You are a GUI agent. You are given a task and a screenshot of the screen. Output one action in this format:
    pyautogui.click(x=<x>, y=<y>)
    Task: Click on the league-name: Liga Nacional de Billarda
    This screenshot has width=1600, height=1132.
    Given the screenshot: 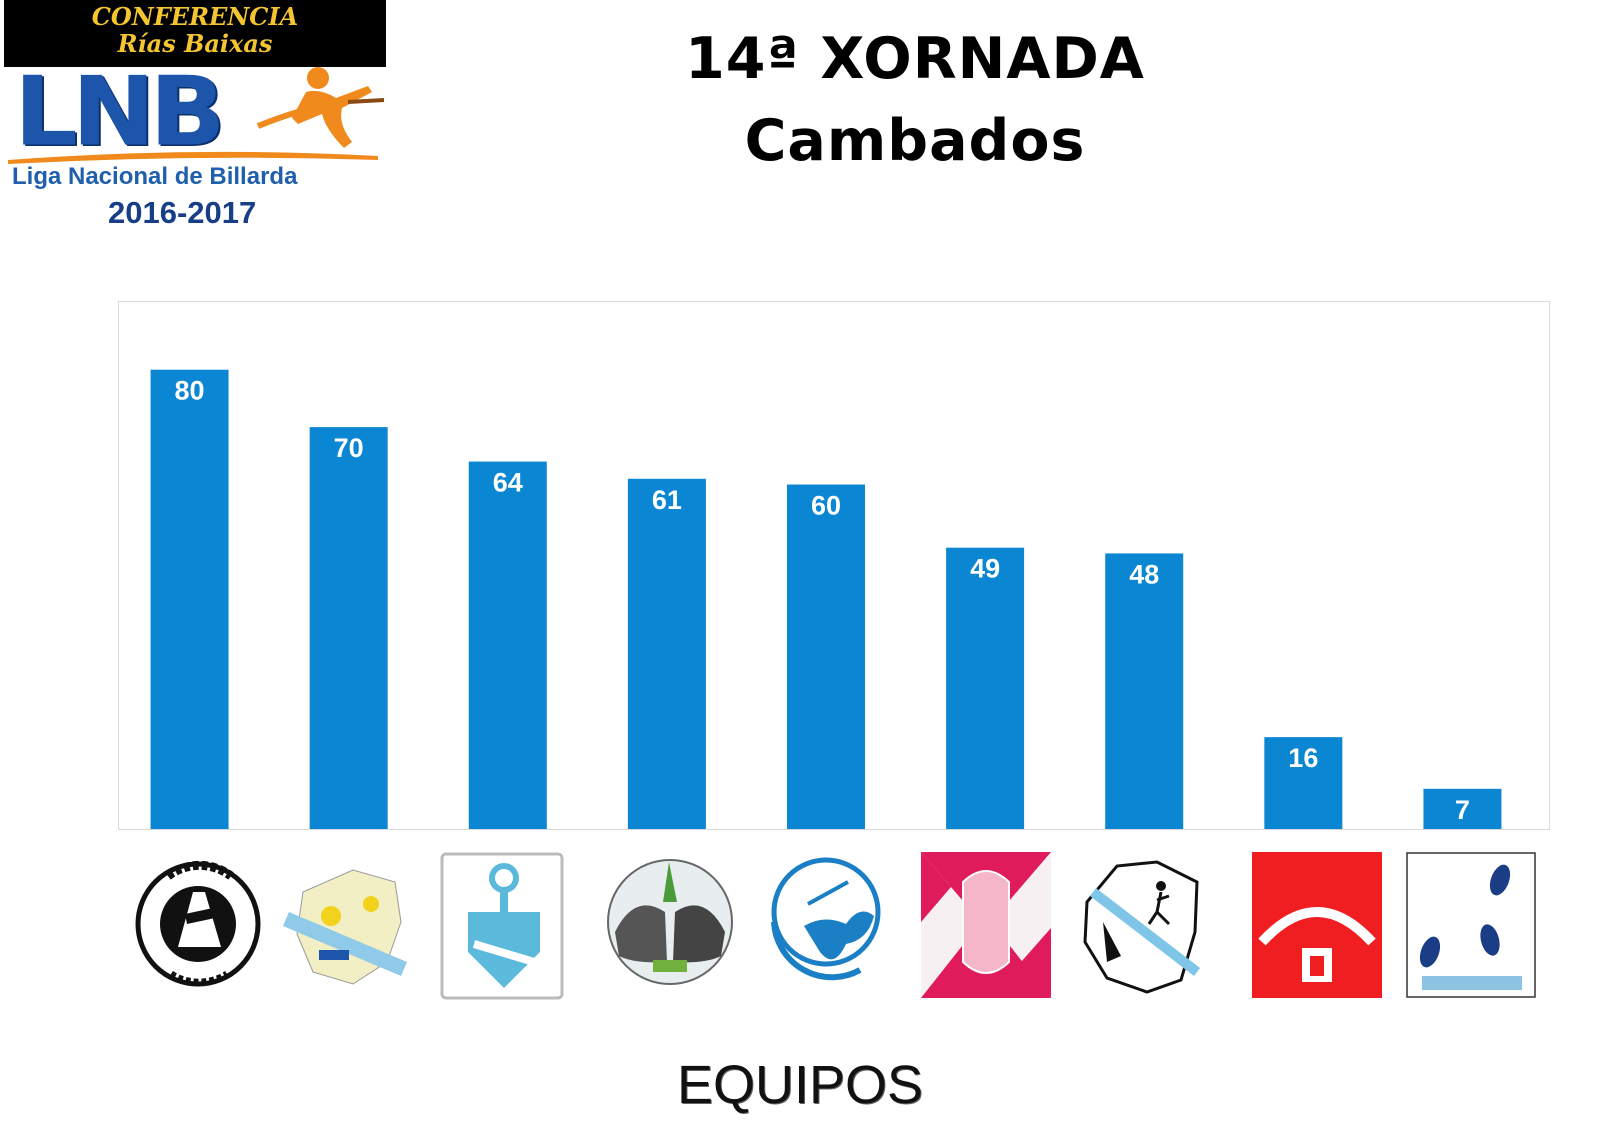 What is the action you would take?
    pyautogui.click(x=155, y=176)
    